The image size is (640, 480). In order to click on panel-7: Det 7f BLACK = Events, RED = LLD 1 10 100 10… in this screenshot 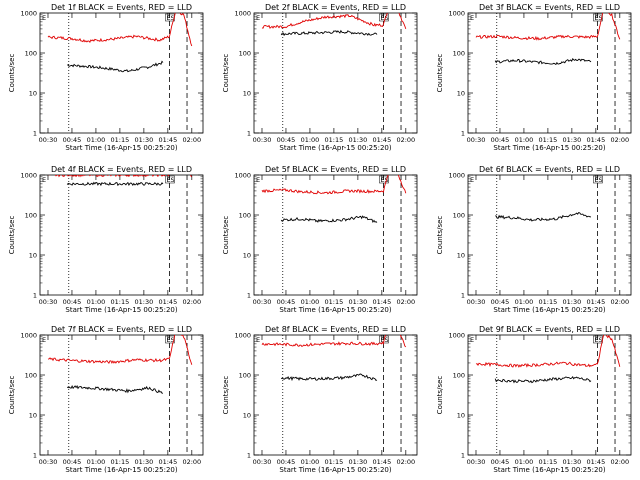, I will do `click(106, 399)`.